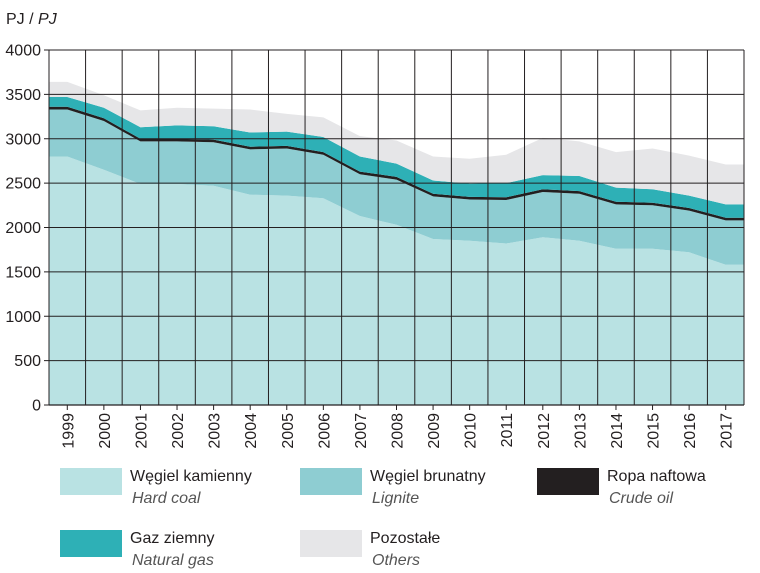 This screenshot has height=573, width=760. I want to click on legend-label-lignite: Węgiel brunatny, so click(428, 476).